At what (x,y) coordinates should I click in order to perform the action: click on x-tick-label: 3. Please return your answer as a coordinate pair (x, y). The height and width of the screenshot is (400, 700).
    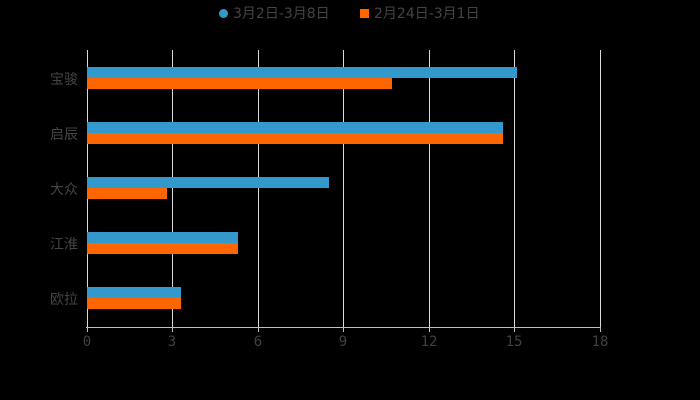
    Looking at the image, I should click on (172, 342).